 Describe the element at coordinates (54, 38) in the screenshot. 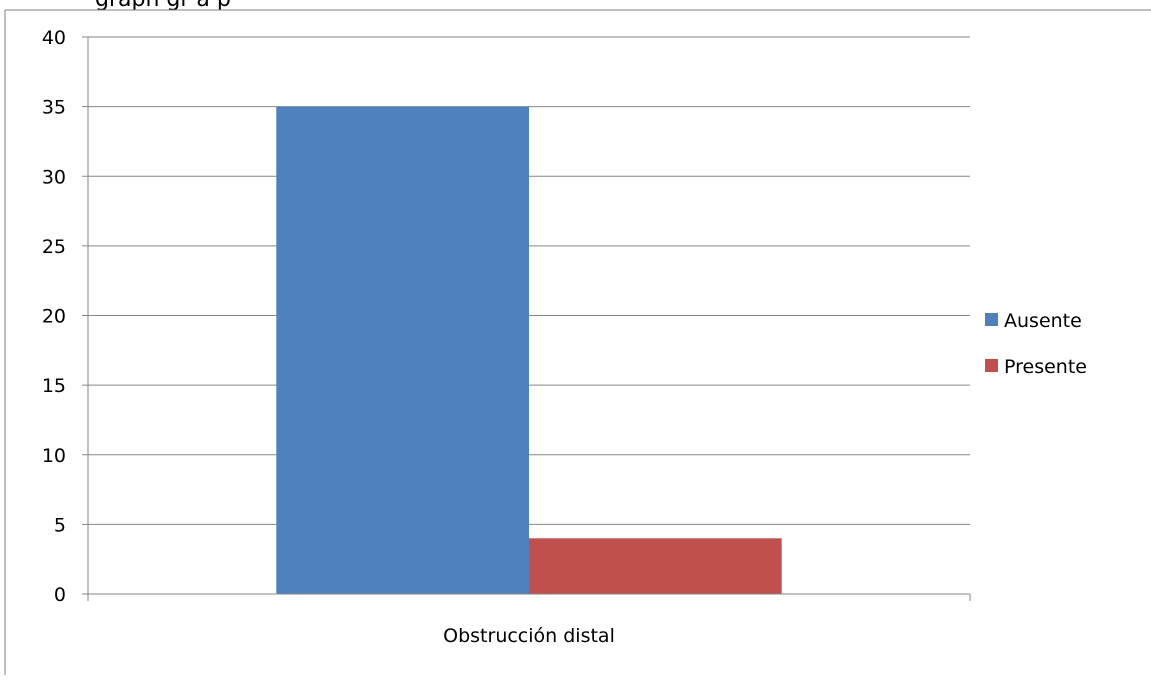

I see `y-tick-label: 40` at that location.